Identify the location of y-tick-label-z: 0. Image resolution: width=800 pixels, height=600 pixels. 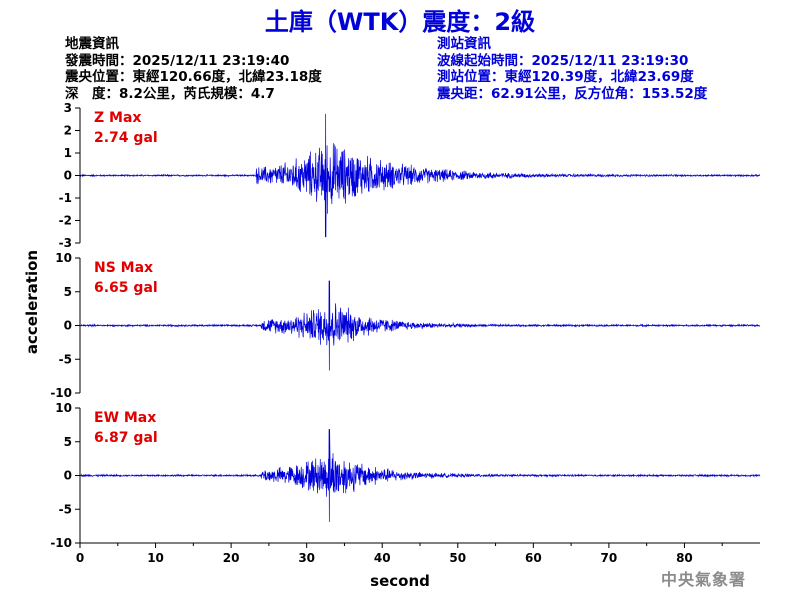
(68, 176).